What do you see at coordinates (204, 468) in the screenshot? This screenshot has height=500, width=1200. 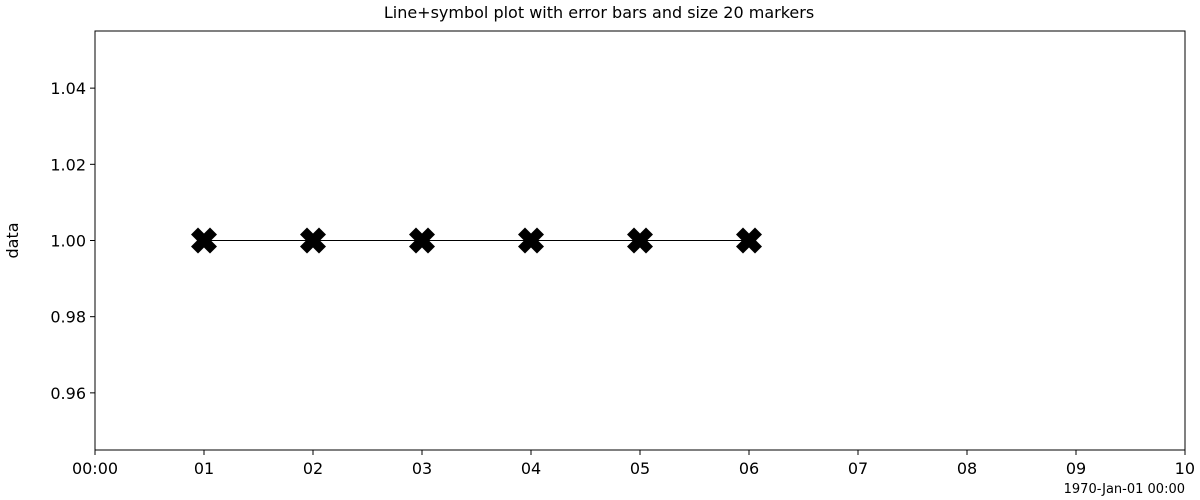 I see `x-tick-label: 01` at bounding box center [204, 468].